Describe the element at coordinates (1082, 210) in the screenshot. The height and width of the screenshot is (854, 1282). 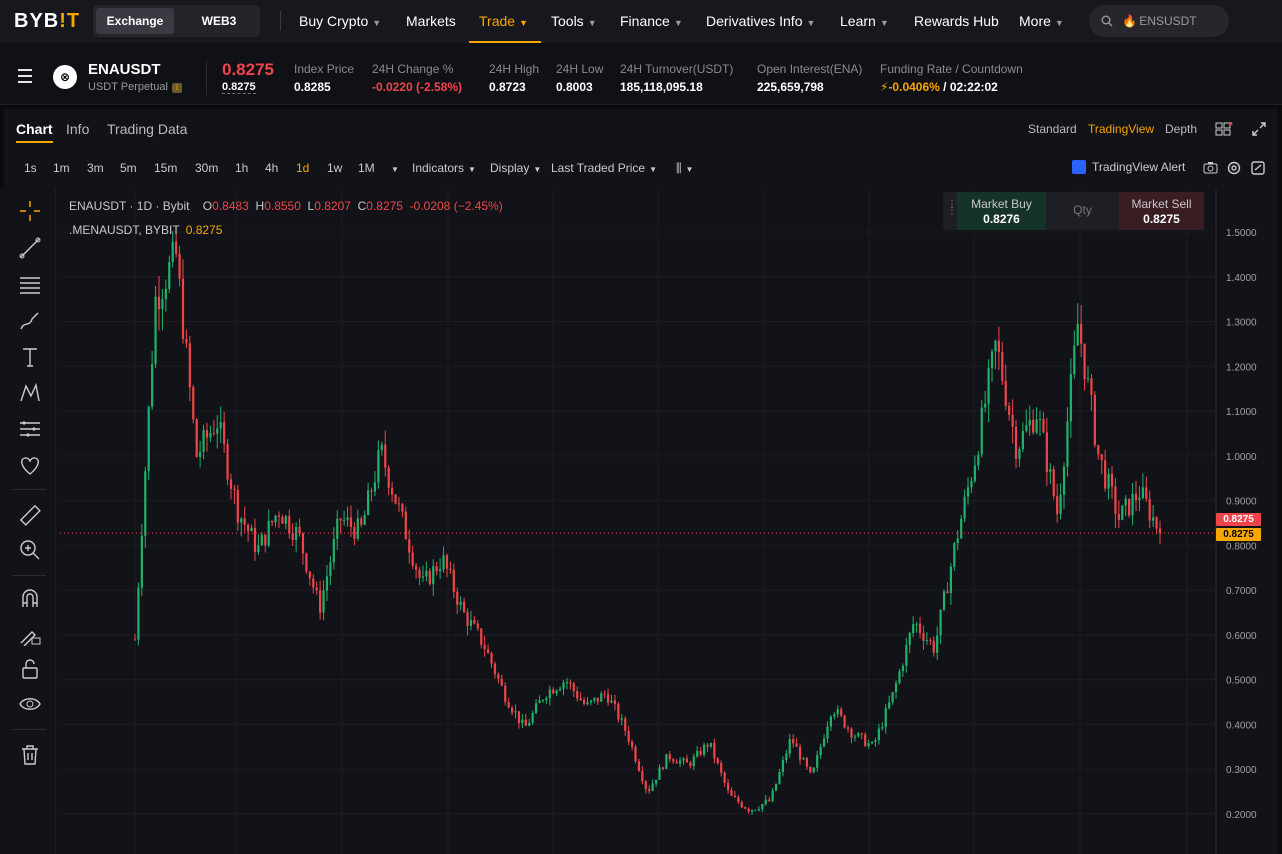
I see `qty-input: Qty` at that location.